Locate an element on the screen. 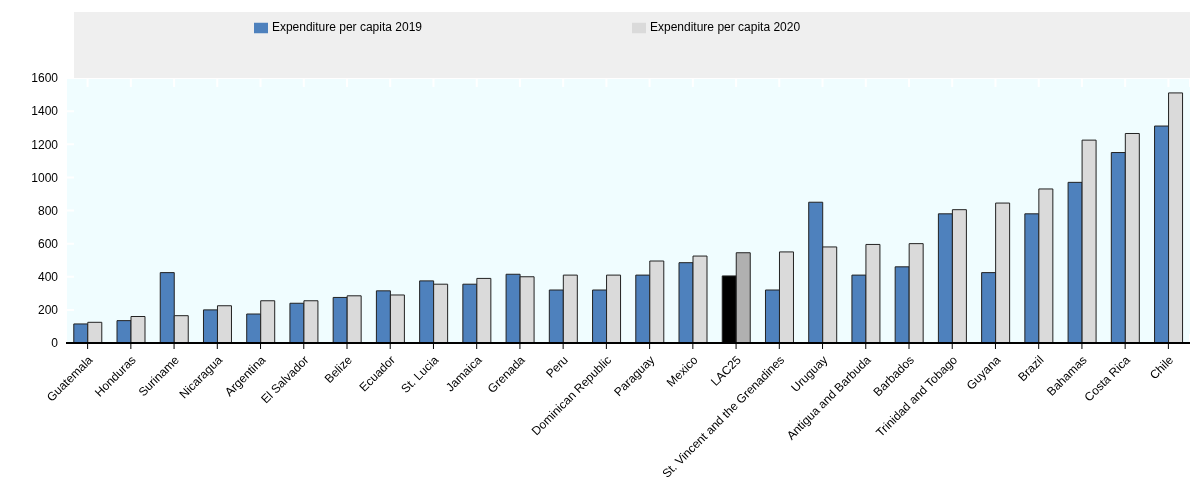 The height and width of the screenshot is (501, 1202). y-tick-label: 1000 is located at coordinates (45, 177).